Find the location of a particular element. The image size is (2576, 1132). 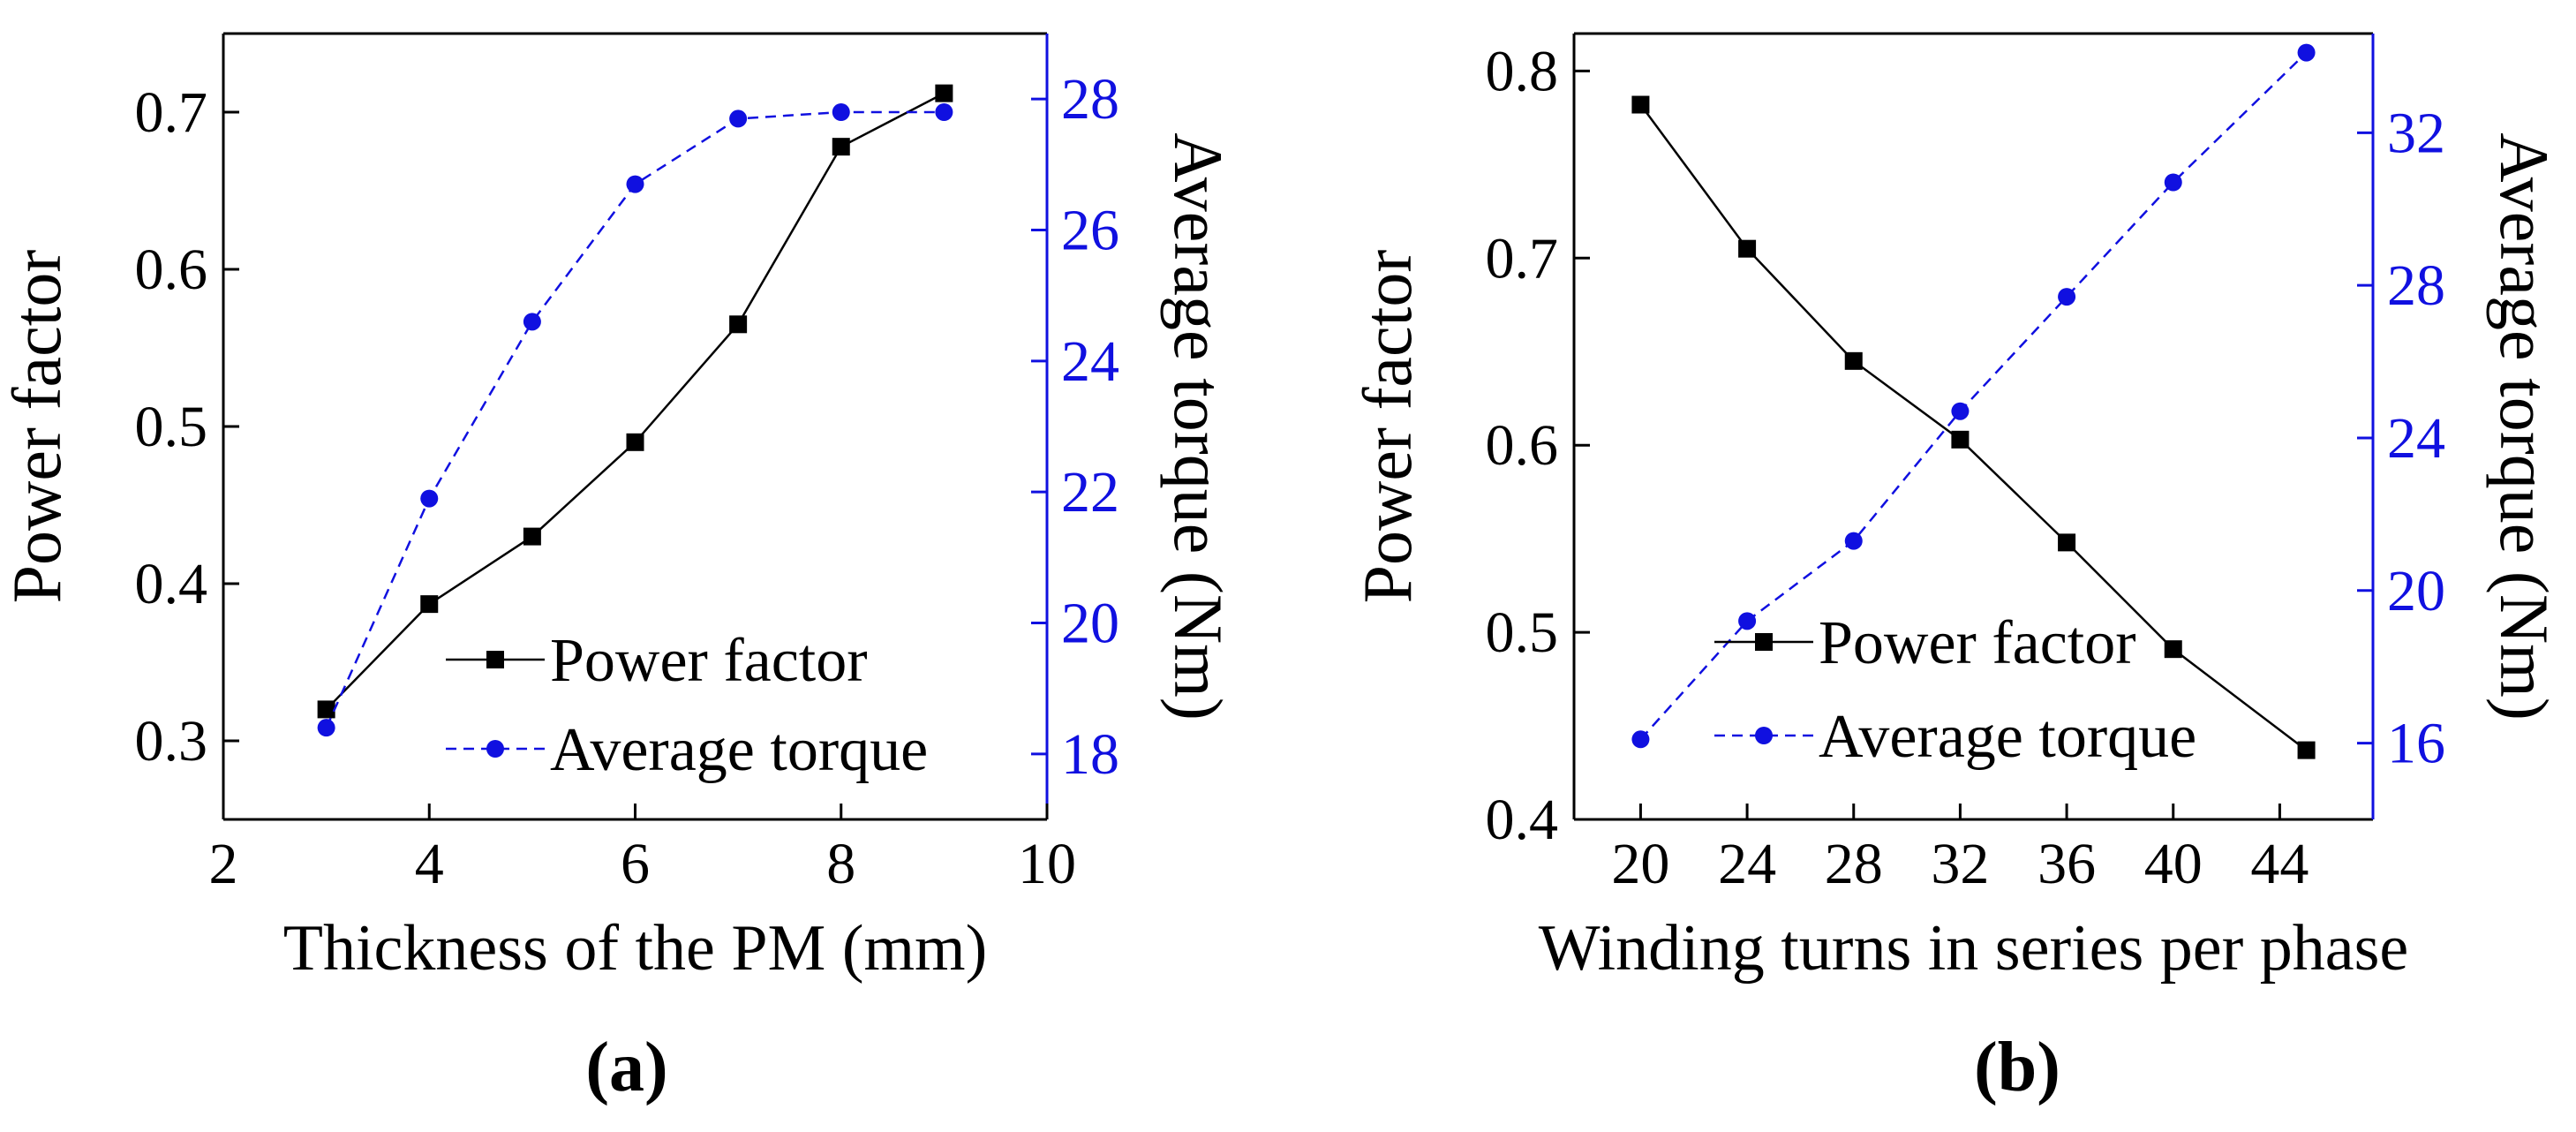

x-tick-label: 24 is located at coordinates (1747, 864).